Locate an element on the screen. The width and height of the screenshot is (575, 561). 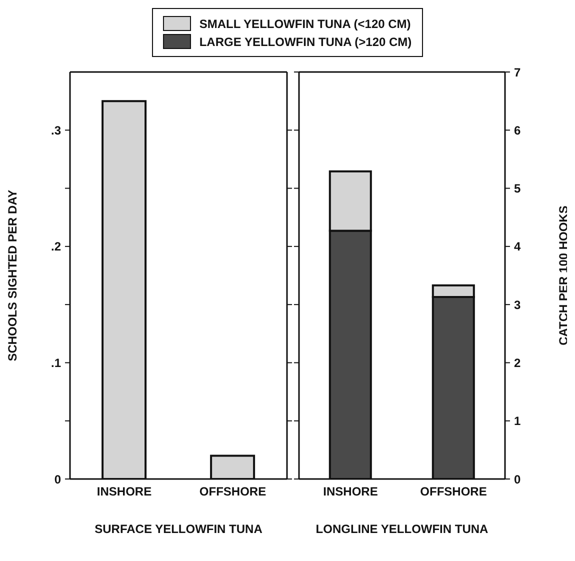
y-tick-label: .3 is located at coordinates (56, 130).